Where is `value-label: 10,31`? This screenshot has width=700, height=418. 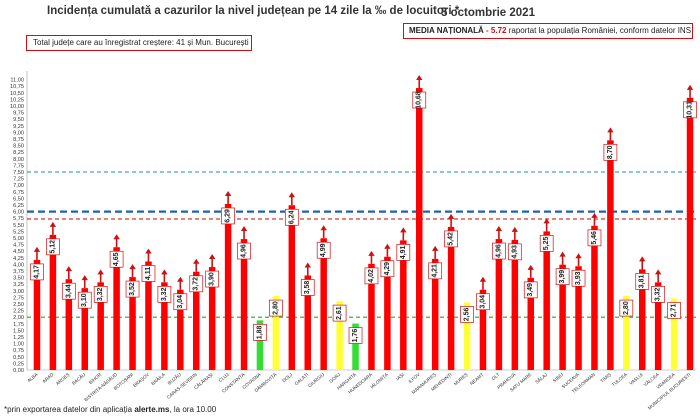
value-label: 10,31 is located at coordinates (690, 110).